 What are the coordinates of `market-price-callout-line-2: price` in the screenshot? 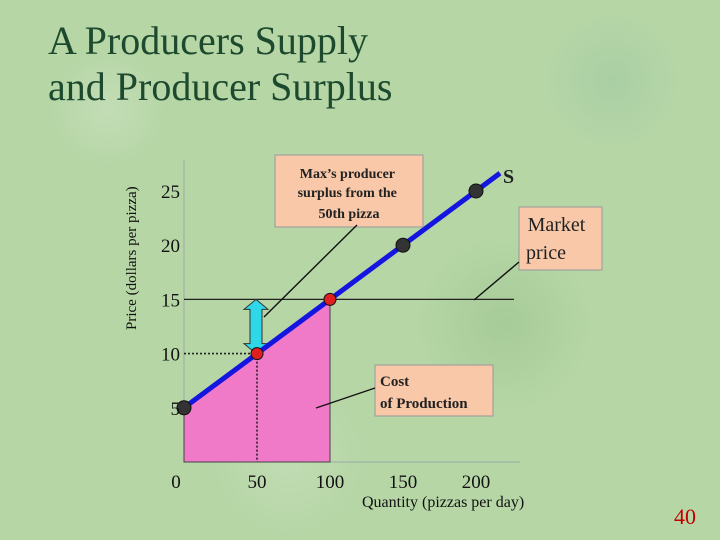 It's located at (546, 253).